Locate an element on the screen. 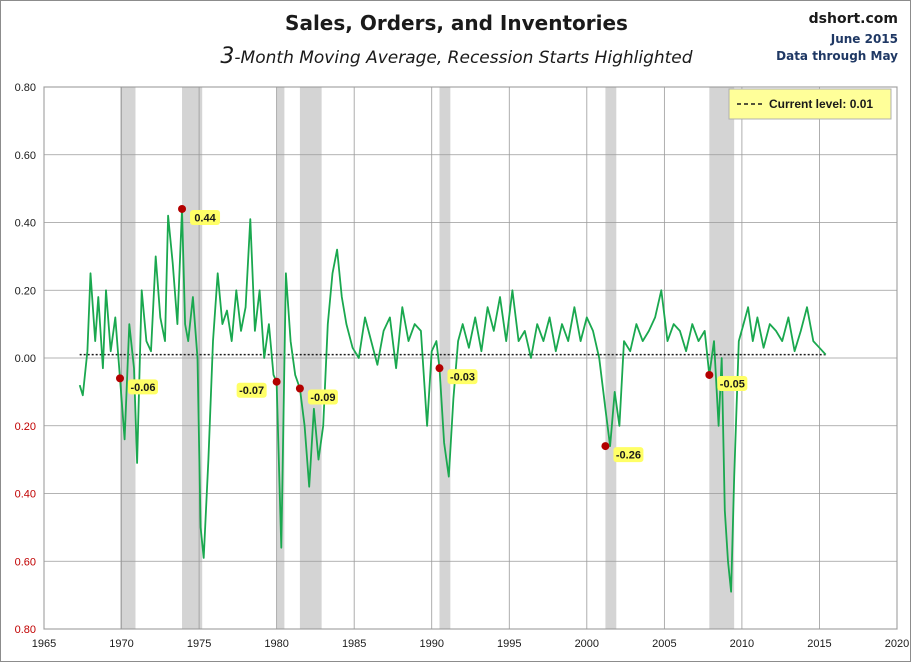 The height and width of the screenshot is (662, 911). x-tick-label: 1980 is located at coordinates (276, 644).